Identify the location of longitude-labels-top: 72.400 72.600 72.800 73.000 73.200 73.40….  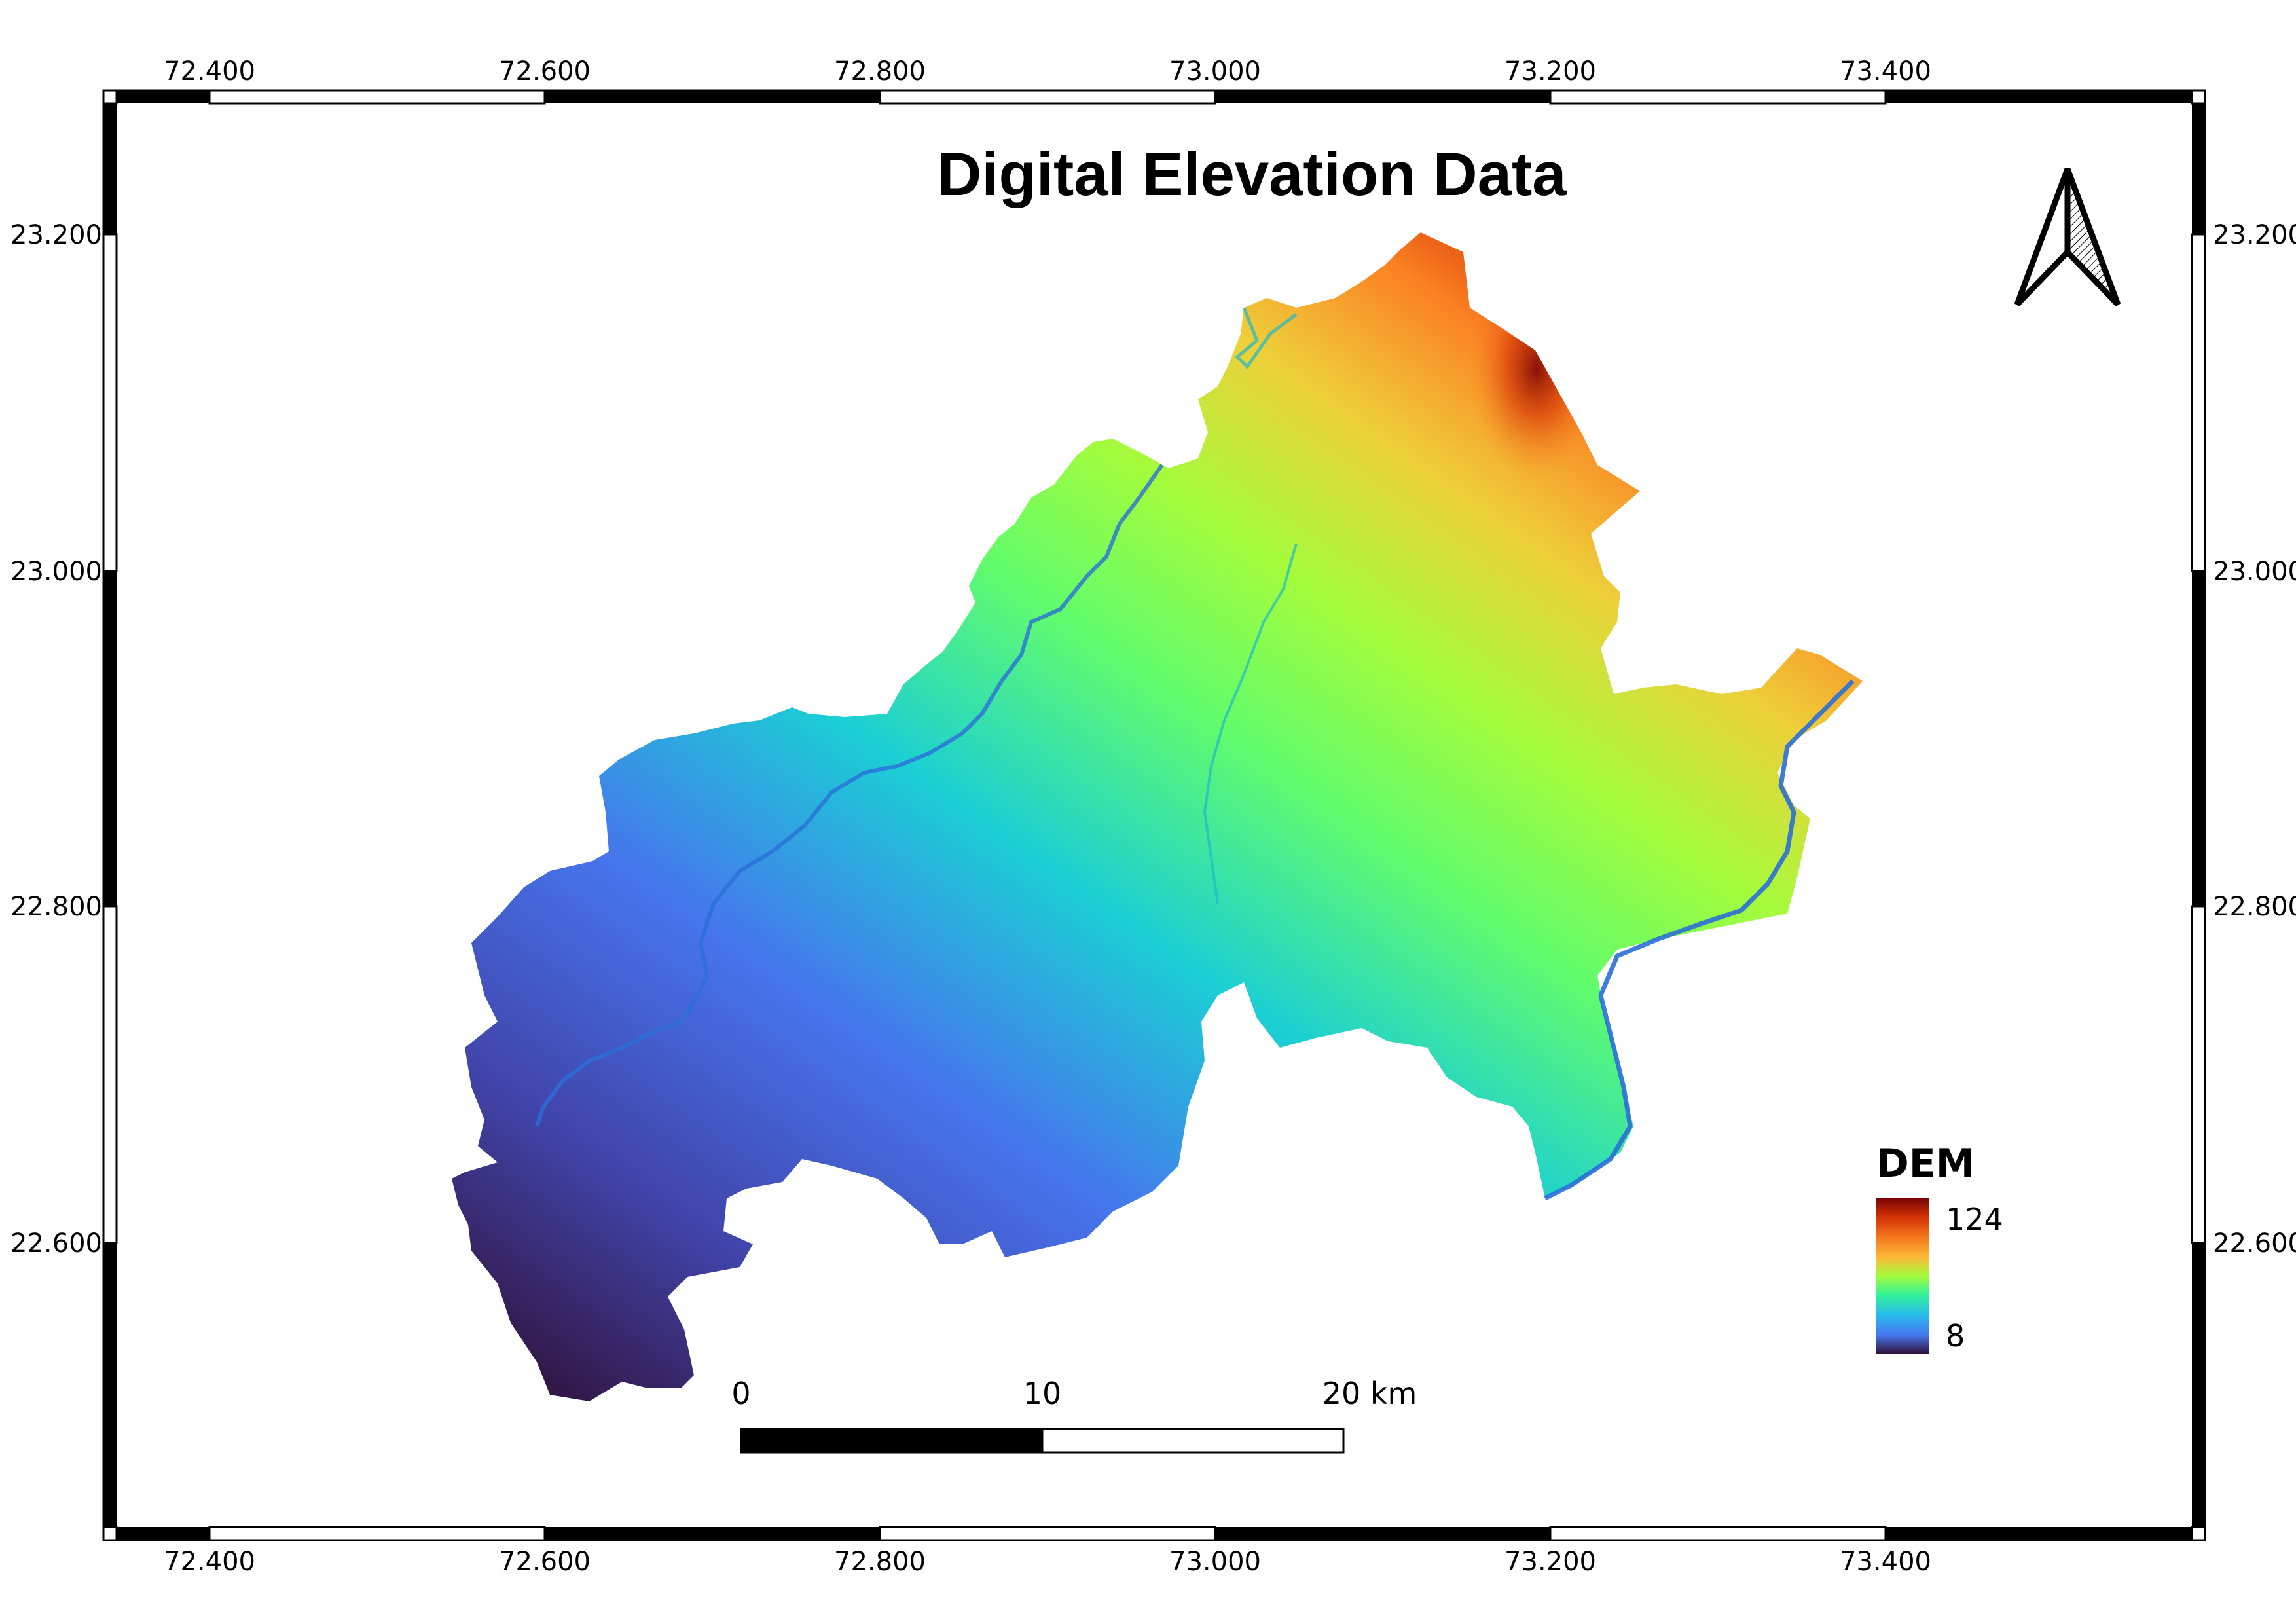
(1047, 71).